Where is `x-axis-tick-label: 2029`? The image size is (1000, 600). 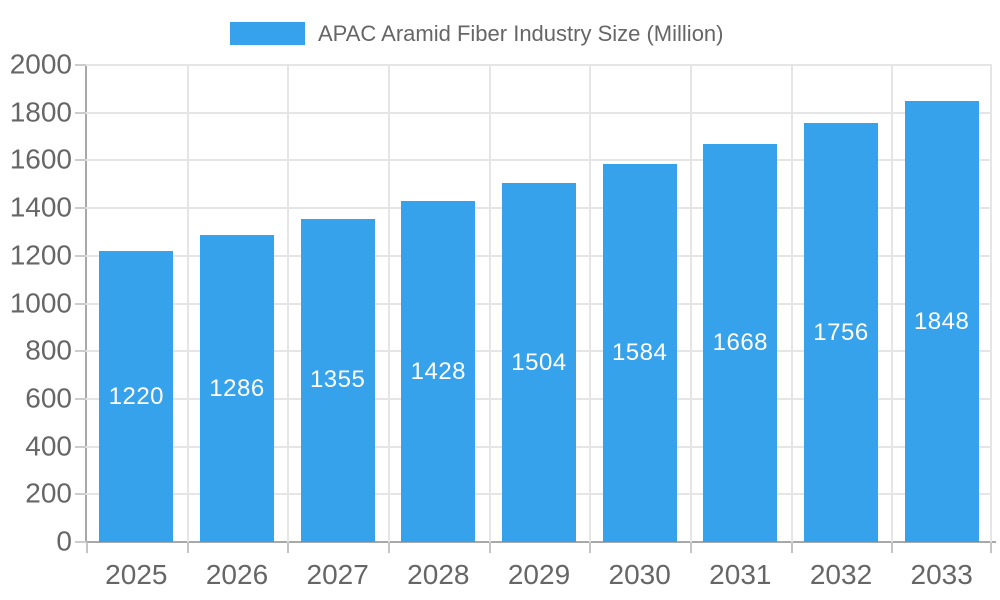 x-axis-tick-label: 2029 is located at coordinates (539, 574).